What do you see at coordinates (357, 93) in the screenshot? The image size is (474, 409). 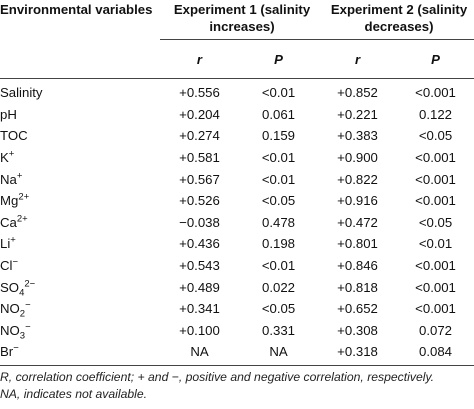 I see `r-value-exp2: +0.852` at bounding box center [357, 93].